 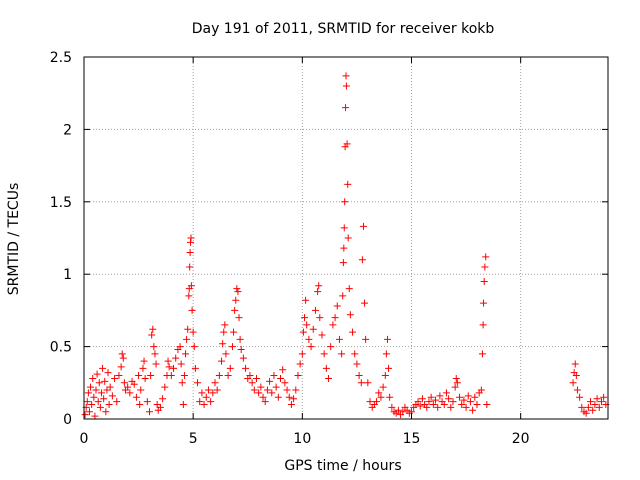 What do you see at coordinates (67, 130) in the screenshot?
I see `y-tick-label: 2` at bounding box center [67, 130].